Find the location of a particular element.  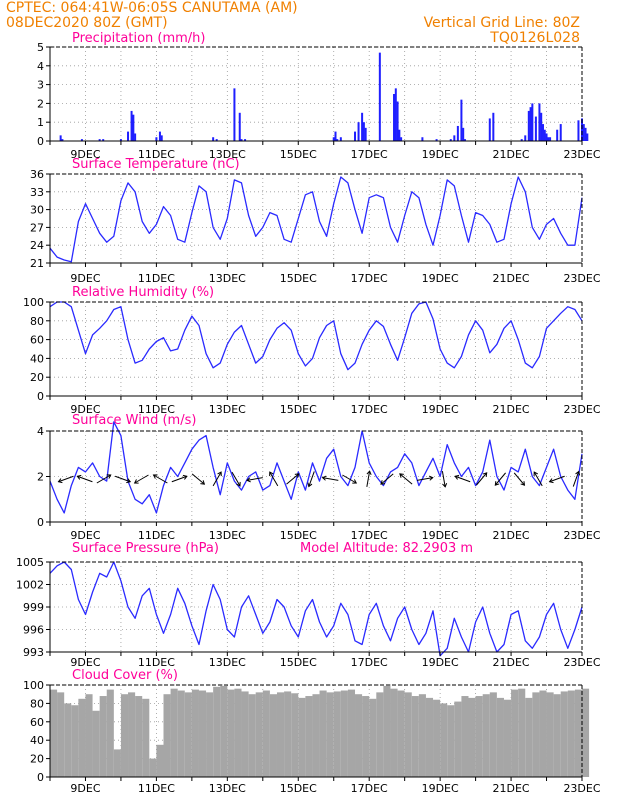

pressure-altitude-note: Model Altitude: 82.2903 m is located at coordinates (386, 548).